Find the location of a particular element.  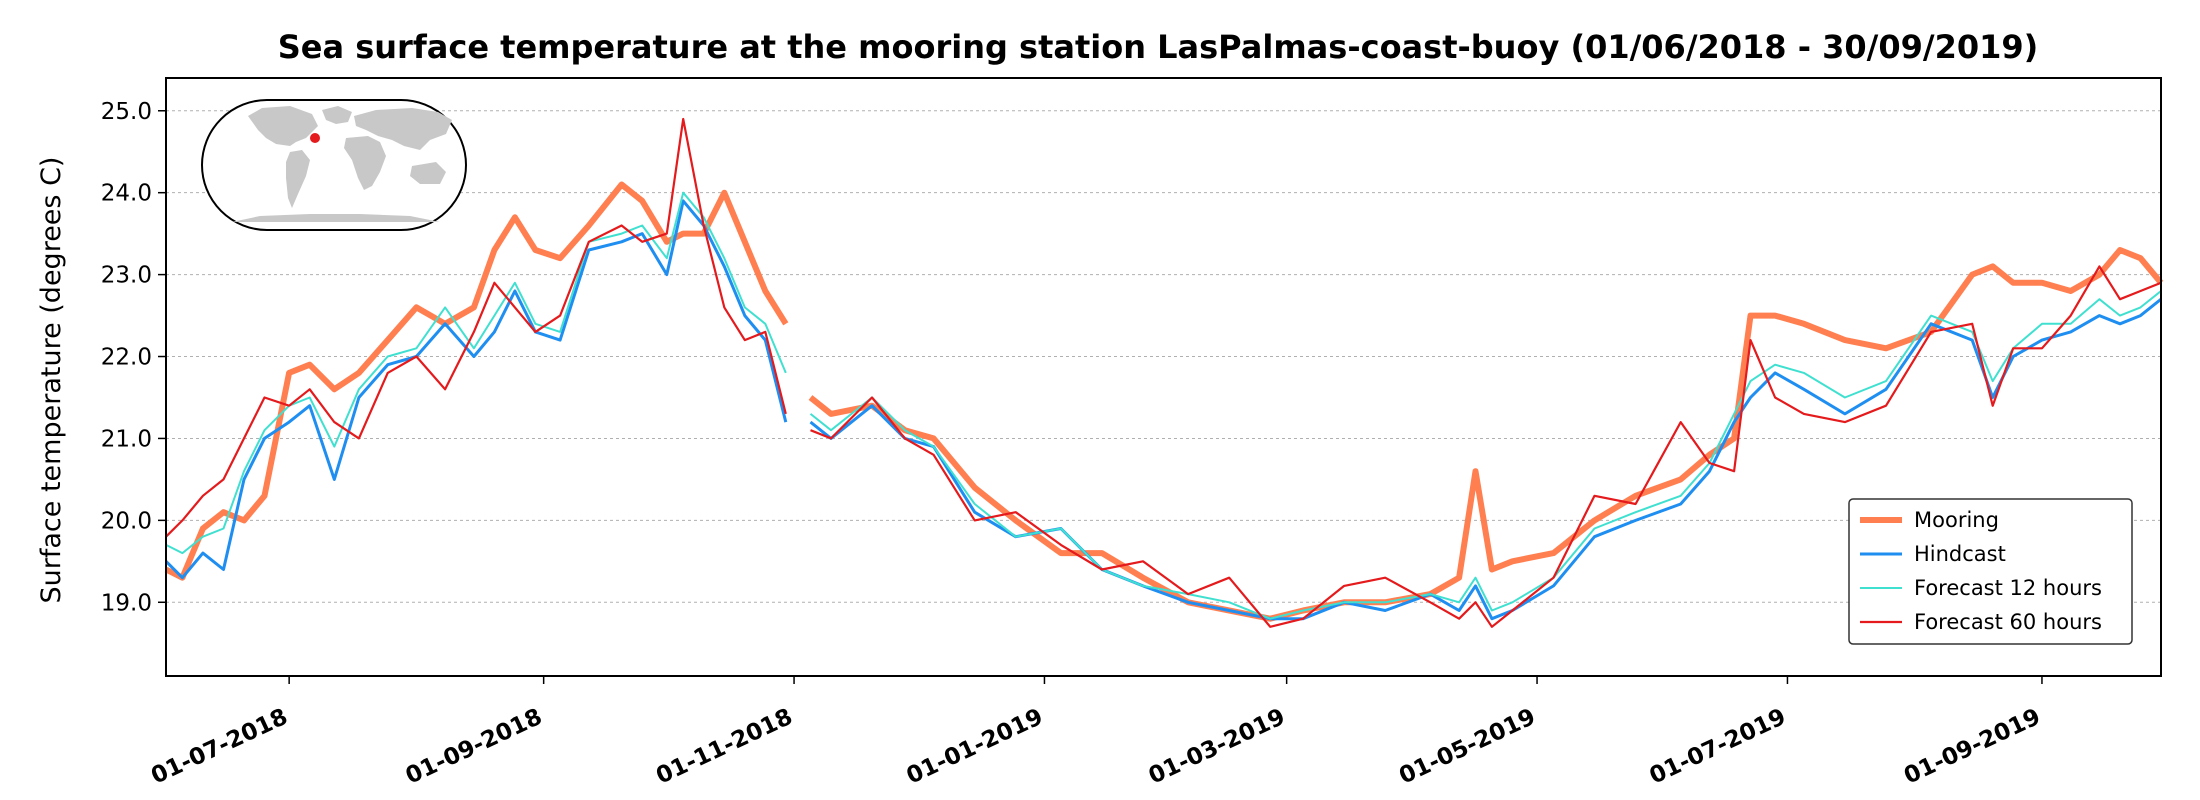

south-america-shape is located at coordinates (298, 179).